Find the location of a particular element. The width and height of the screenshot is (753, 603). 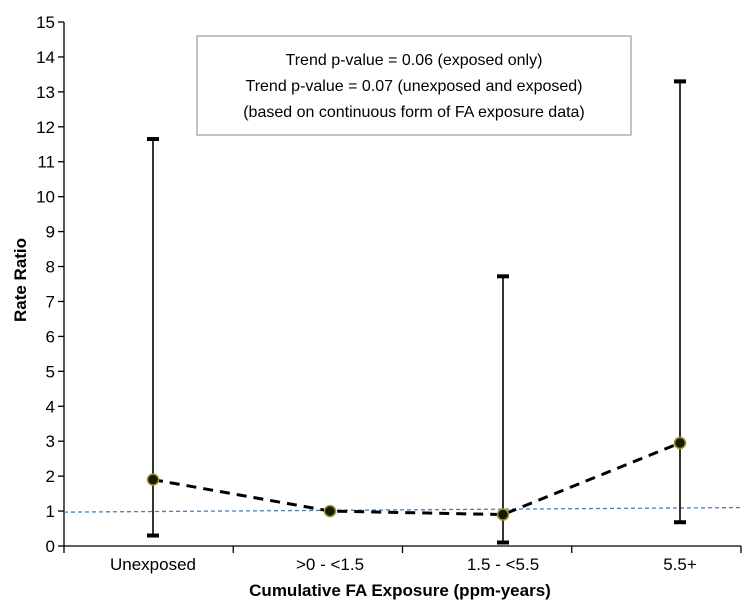

estimate-trend-line is located at coordinates (416, 479).